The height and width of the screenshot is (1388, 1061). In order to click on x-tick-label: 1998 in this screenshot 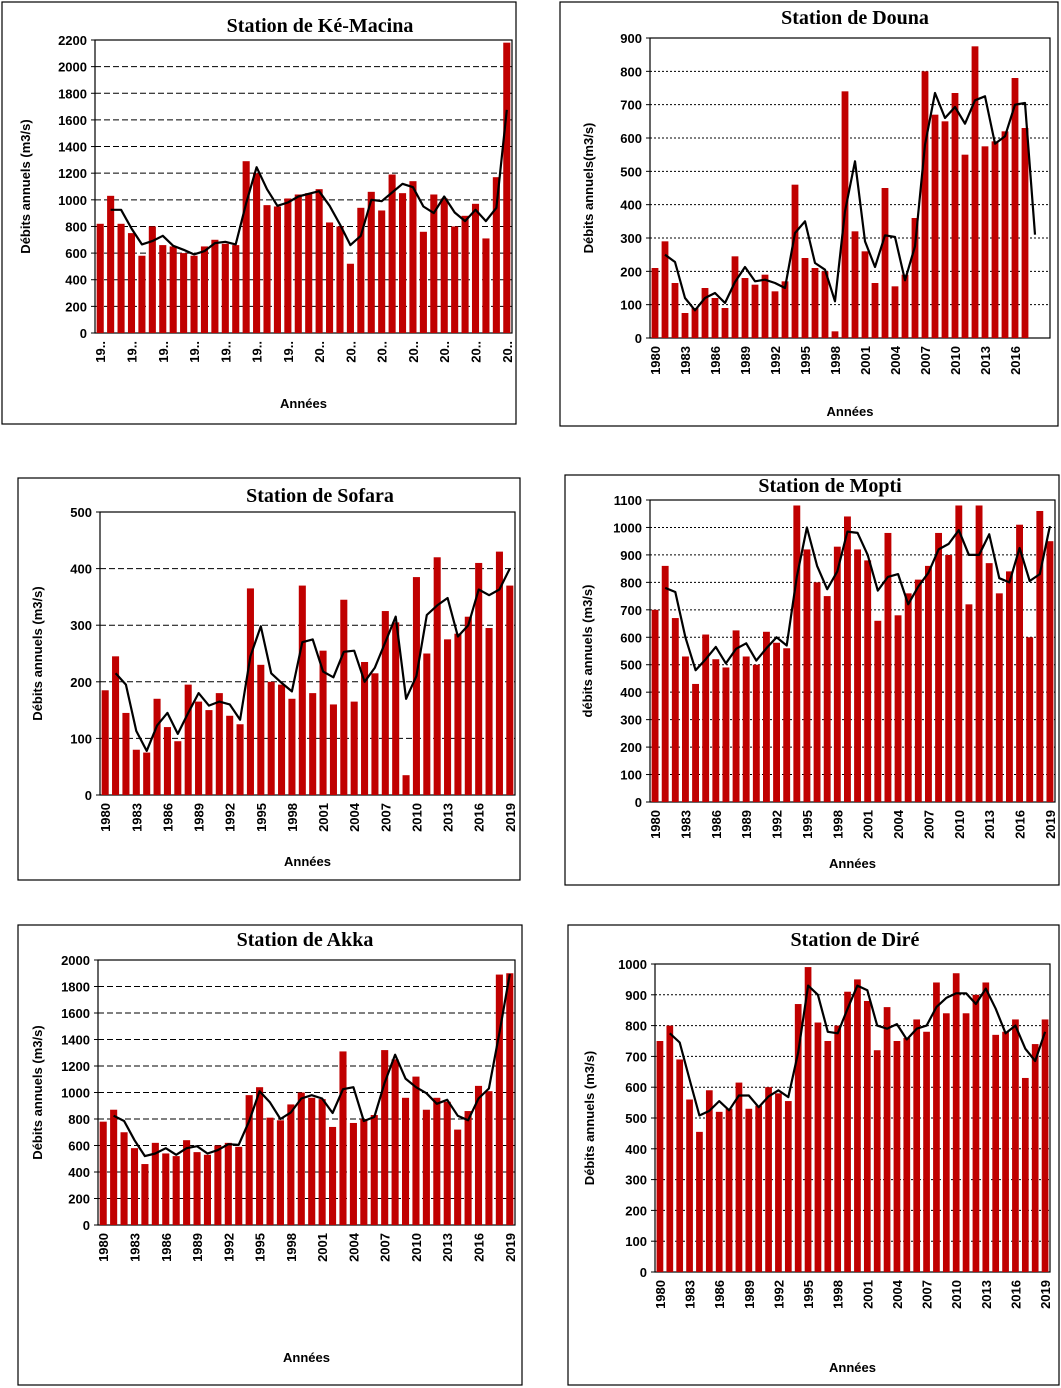, I will do `click(291, 1247)`.